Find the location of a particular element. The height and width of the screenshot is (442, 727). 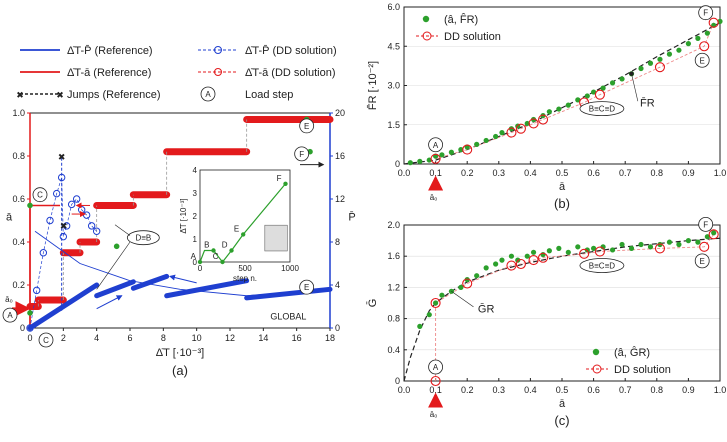

panel-c-step-F-ring is located at coordinates (706, 224).